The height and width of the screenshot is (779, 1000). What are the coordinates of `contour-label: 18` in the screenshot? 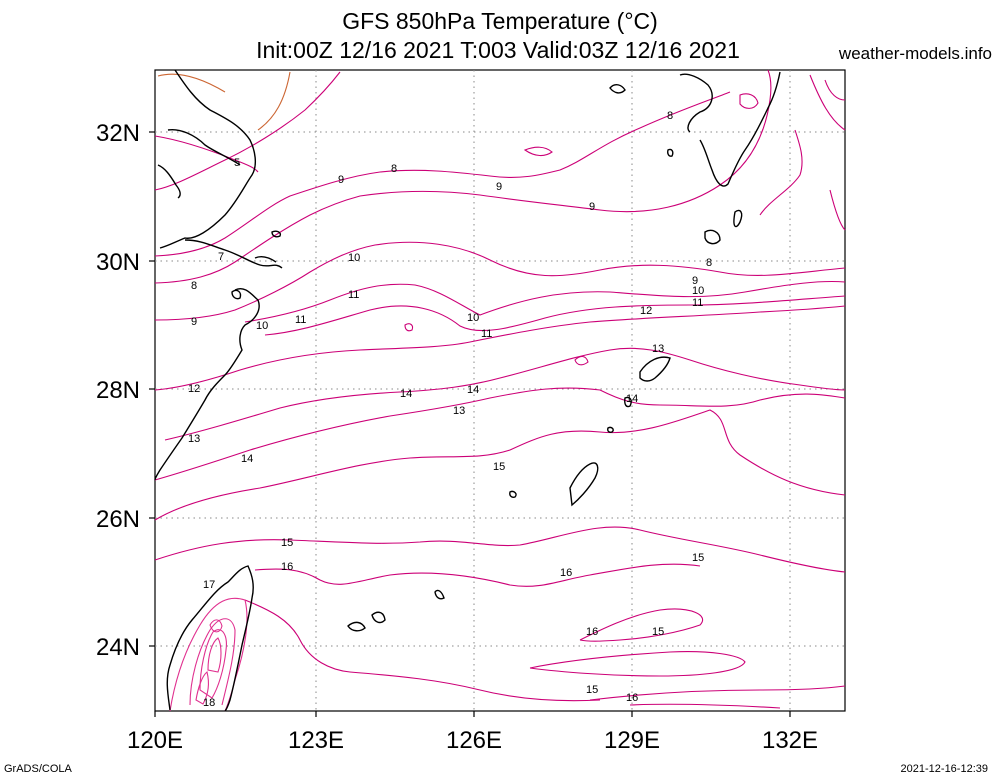 It's located at (209, 703).